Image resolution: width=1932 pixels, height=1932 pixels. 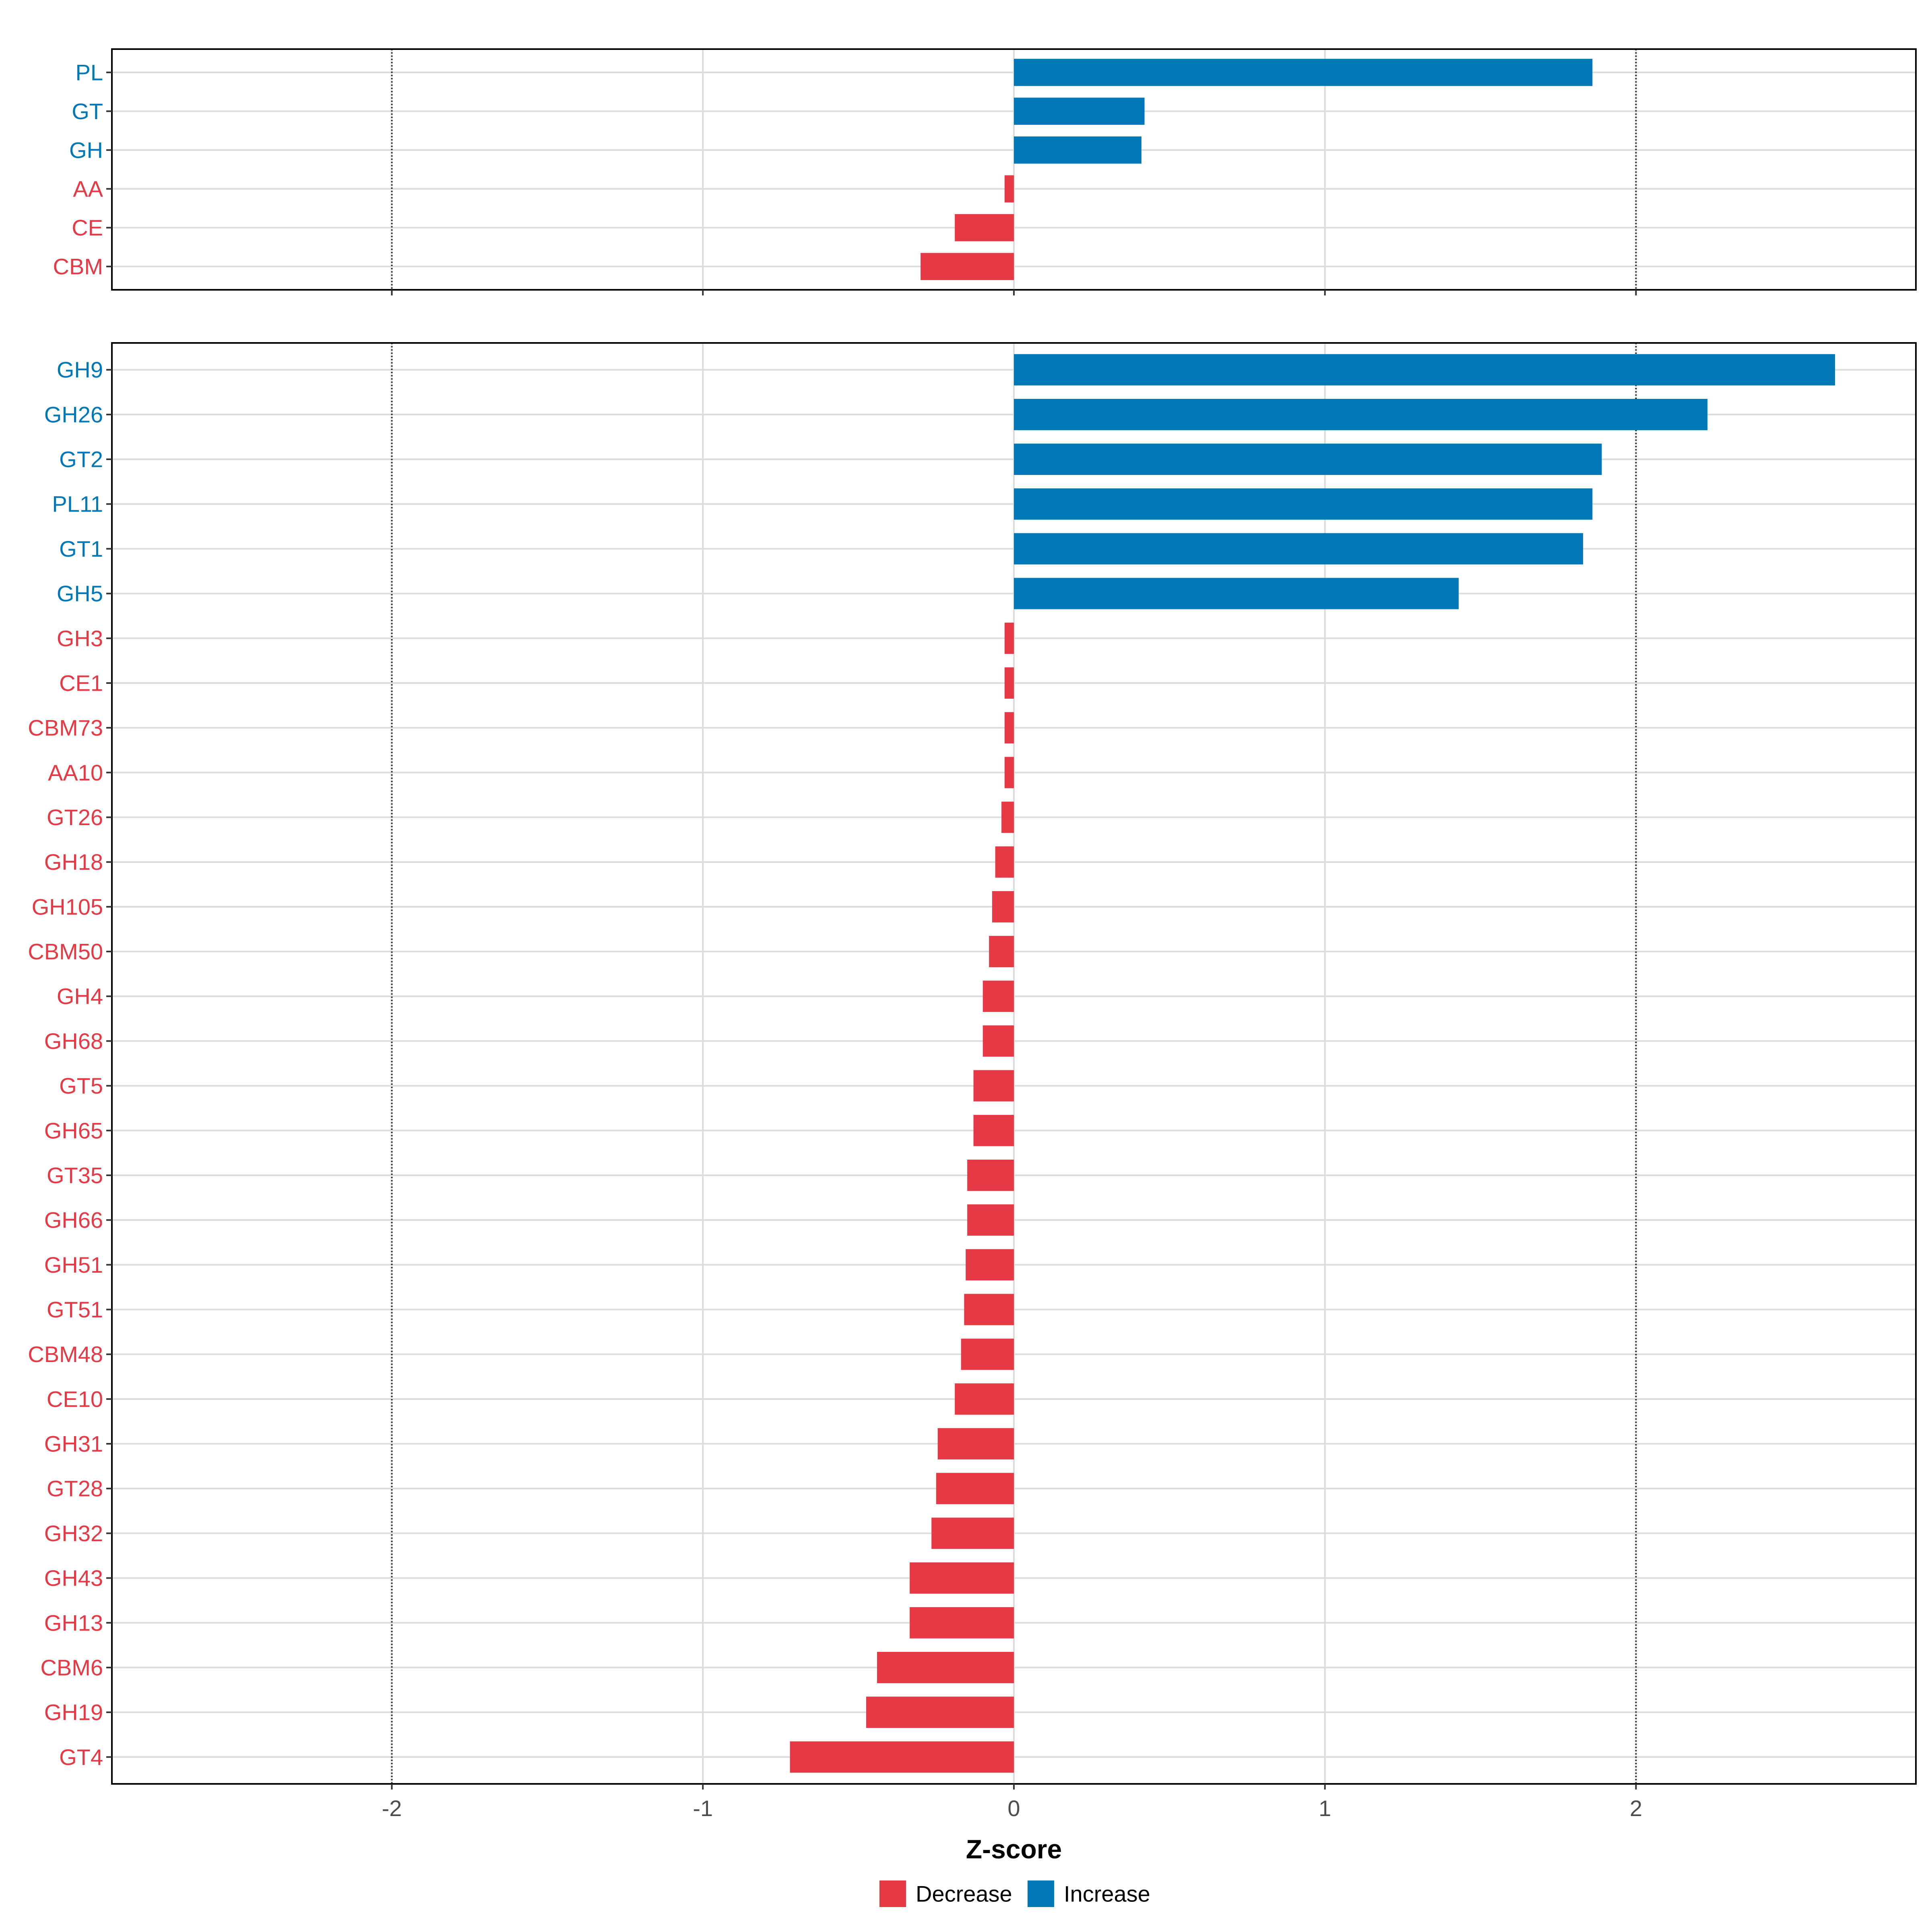 What do you see at coordinates (984, 1399) in the screenshot?
I see `bar-ce10` at bounding box center [984, 1399].